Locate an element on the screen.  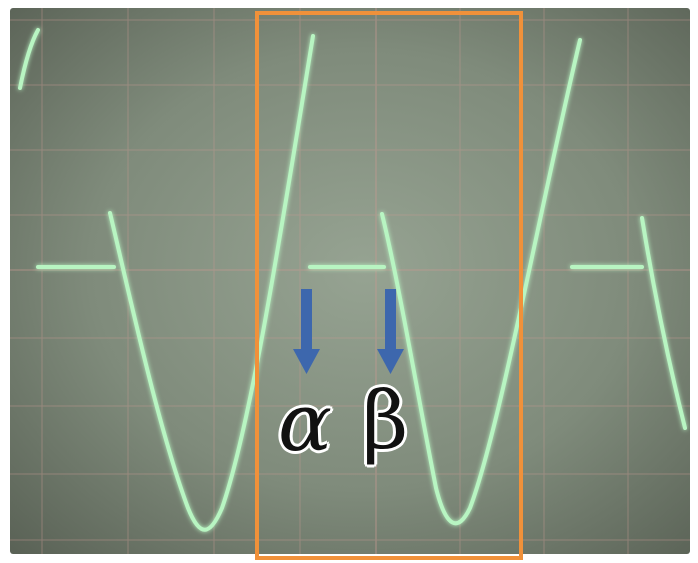
trace-segment-right-edge is located at coordinates (663, 323).